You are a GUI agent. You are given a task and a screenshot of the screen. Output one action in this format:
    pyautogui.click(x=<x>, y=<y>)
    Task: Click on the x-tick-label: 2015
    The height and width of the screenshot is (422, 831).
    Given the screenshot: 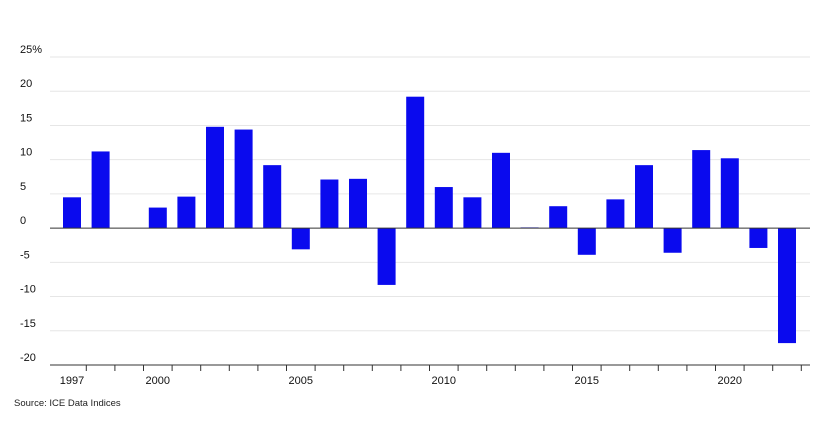 What is the action you would take?
    pyautogui.click(x=587, y=381)
    